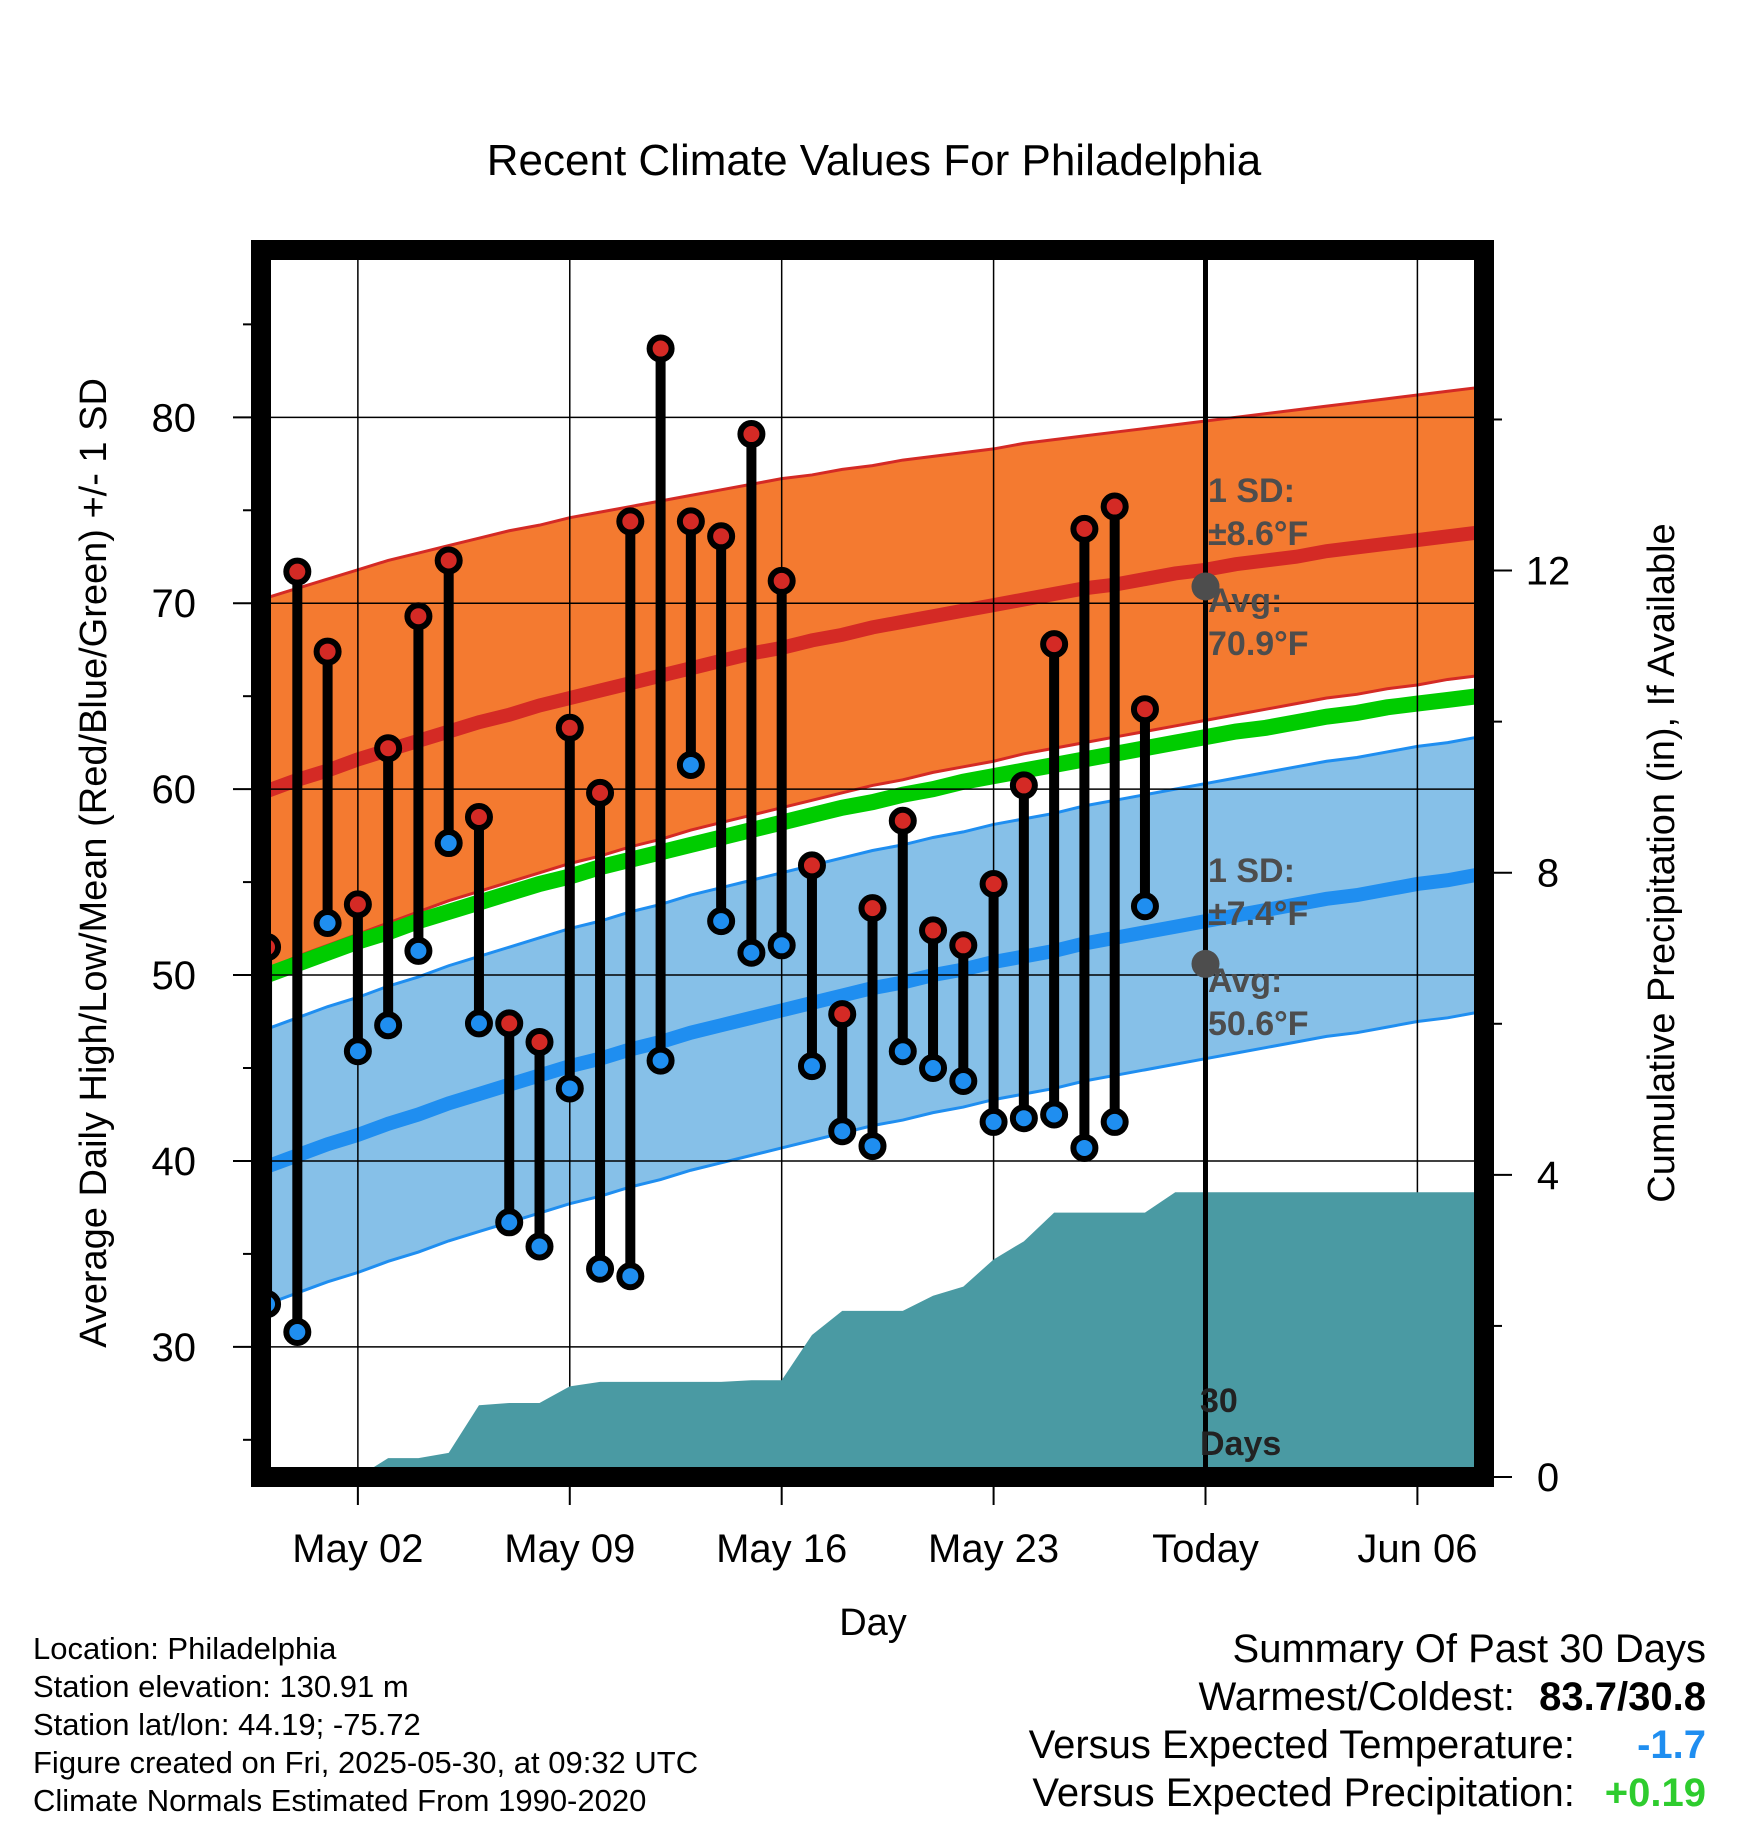 This screenshot has width=1748, height=1828. Describe the element at coordinates (221, 1686) in the screenshot. I see `elevation-text: Station elevation: 130.91 m` at that location.